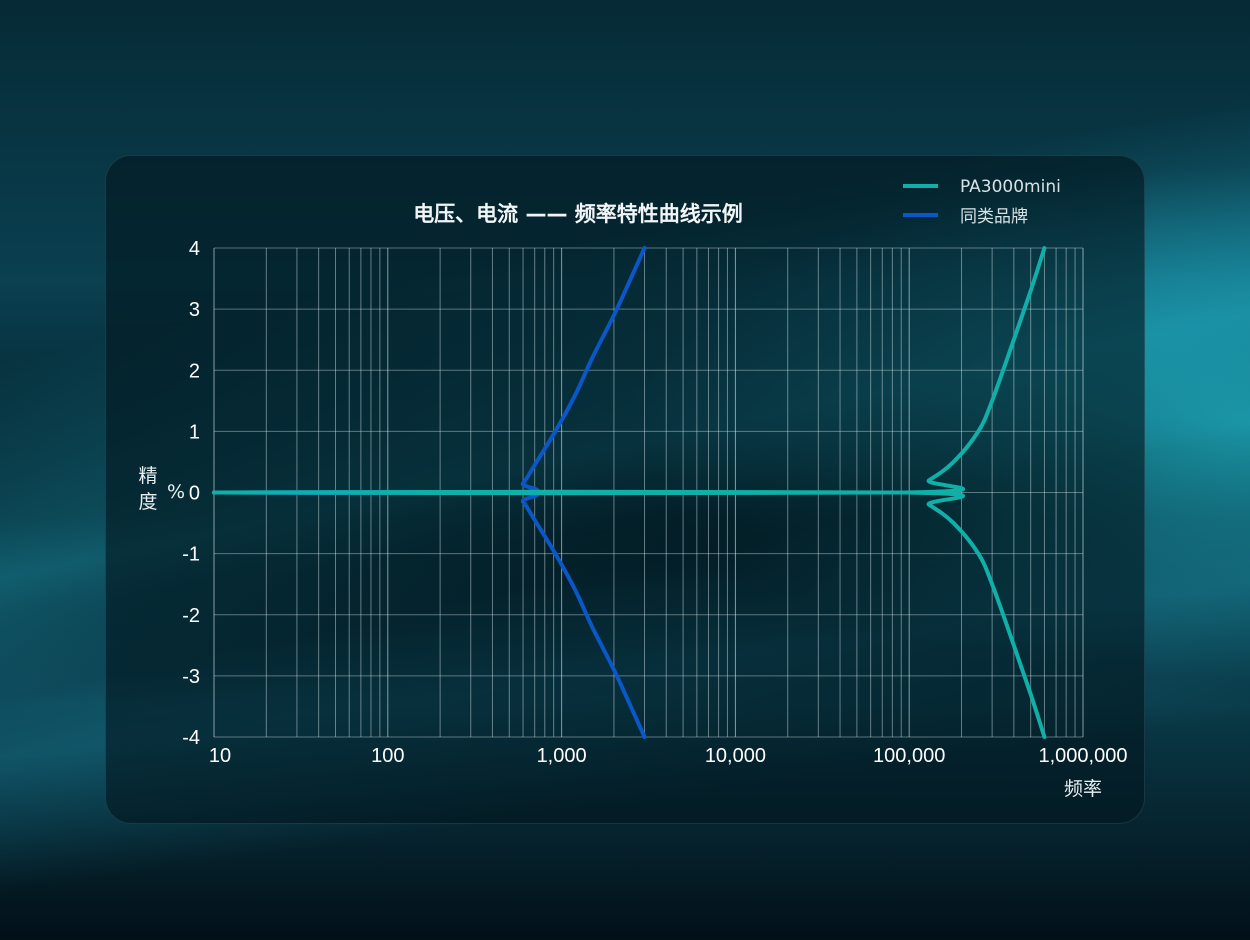 This screenshot has height=940, width=1250. I want to click on y-tick-label: 2, so click(194, 371).